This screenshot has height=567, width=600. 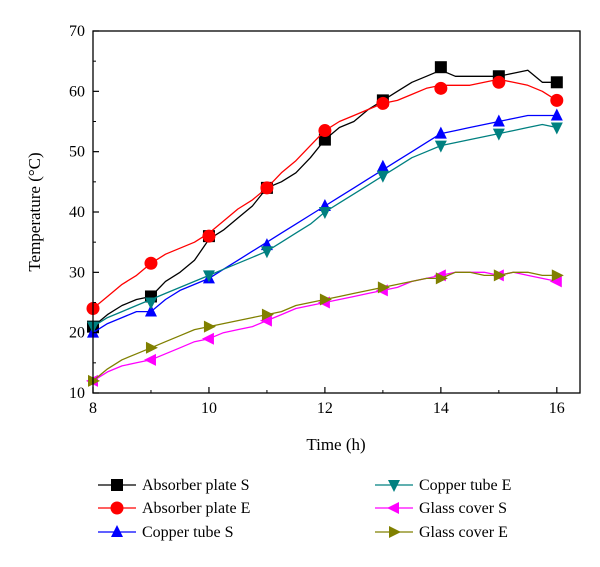 I want to click on y-tick-label: 30, so click(x=77, y=272).